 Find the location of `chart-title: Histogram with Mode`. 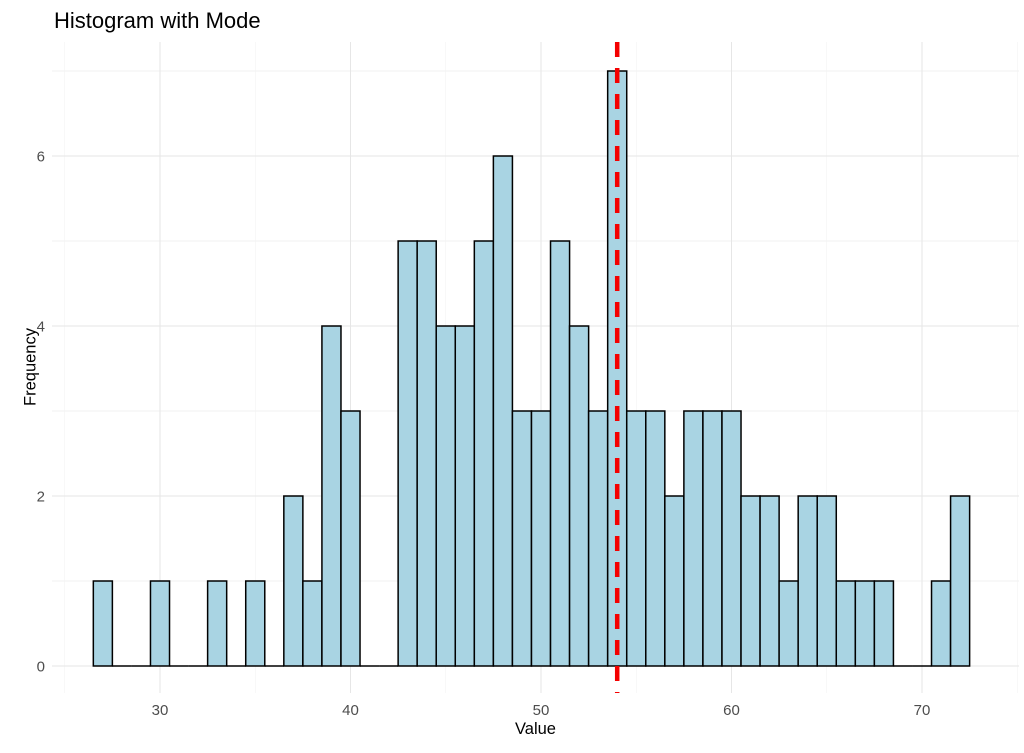

chart-title: Histogram with Mode is located at coordinates (157, 20).